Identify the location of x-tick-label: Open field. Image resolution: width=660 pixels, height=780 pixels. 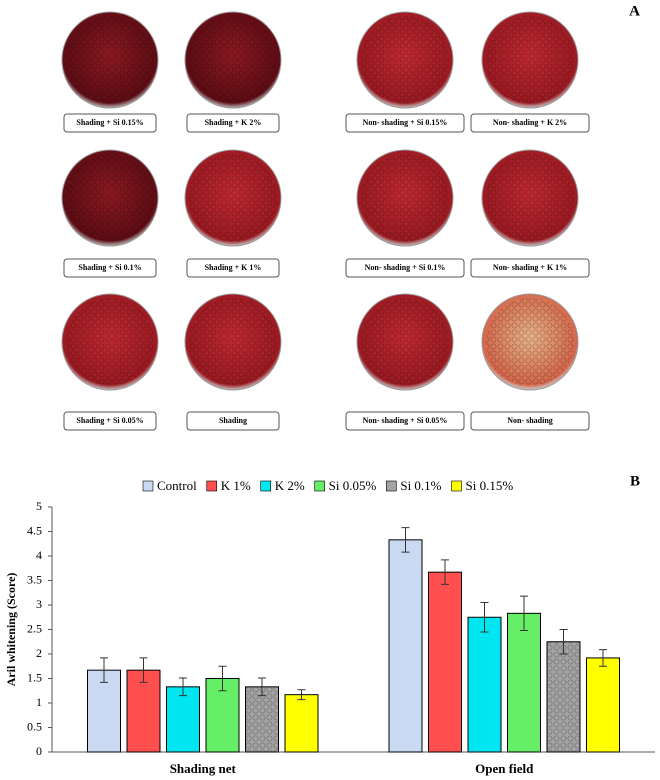
(504, 768).